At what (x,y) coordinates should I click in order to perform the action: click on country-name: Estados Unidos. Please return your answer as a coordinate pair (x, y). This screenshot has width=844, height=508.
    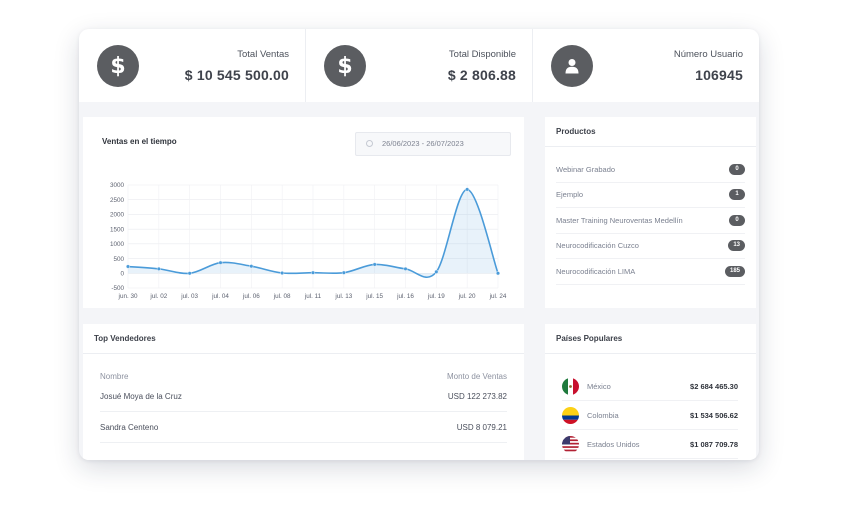
    Looking at the image, I should click on (613, 444).